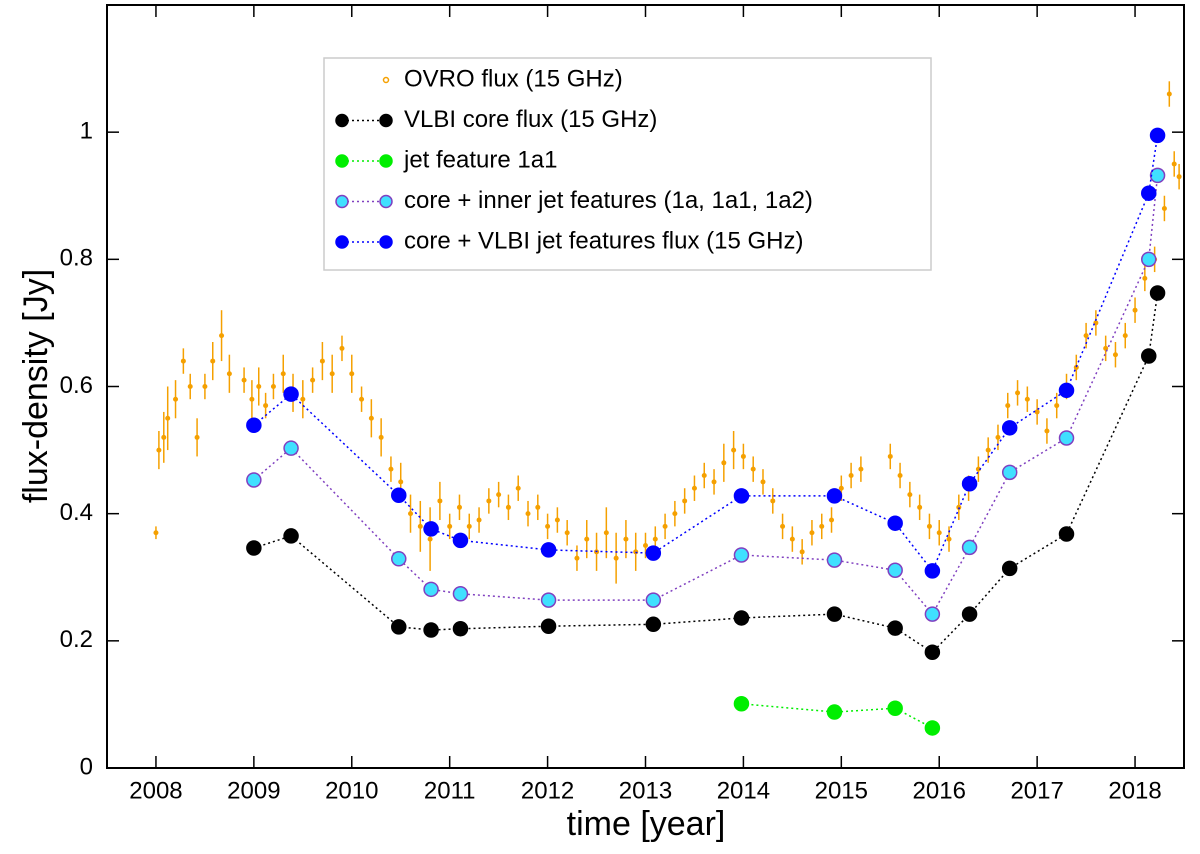  I want to click on legend-label: VLBI core flux (15 GHz), so click(530, 119).